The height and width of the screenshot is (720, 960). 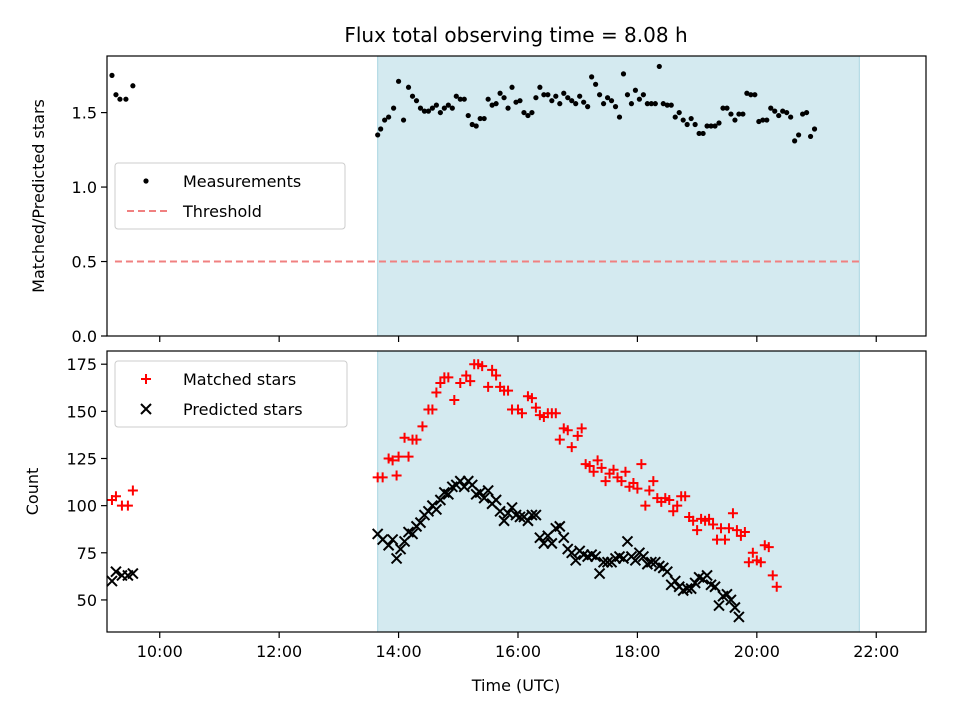 What do you see at coordinates (84, 262) in the screenshot?
I see `y-tick-label: 0.5` at bounding box center [84, 262].